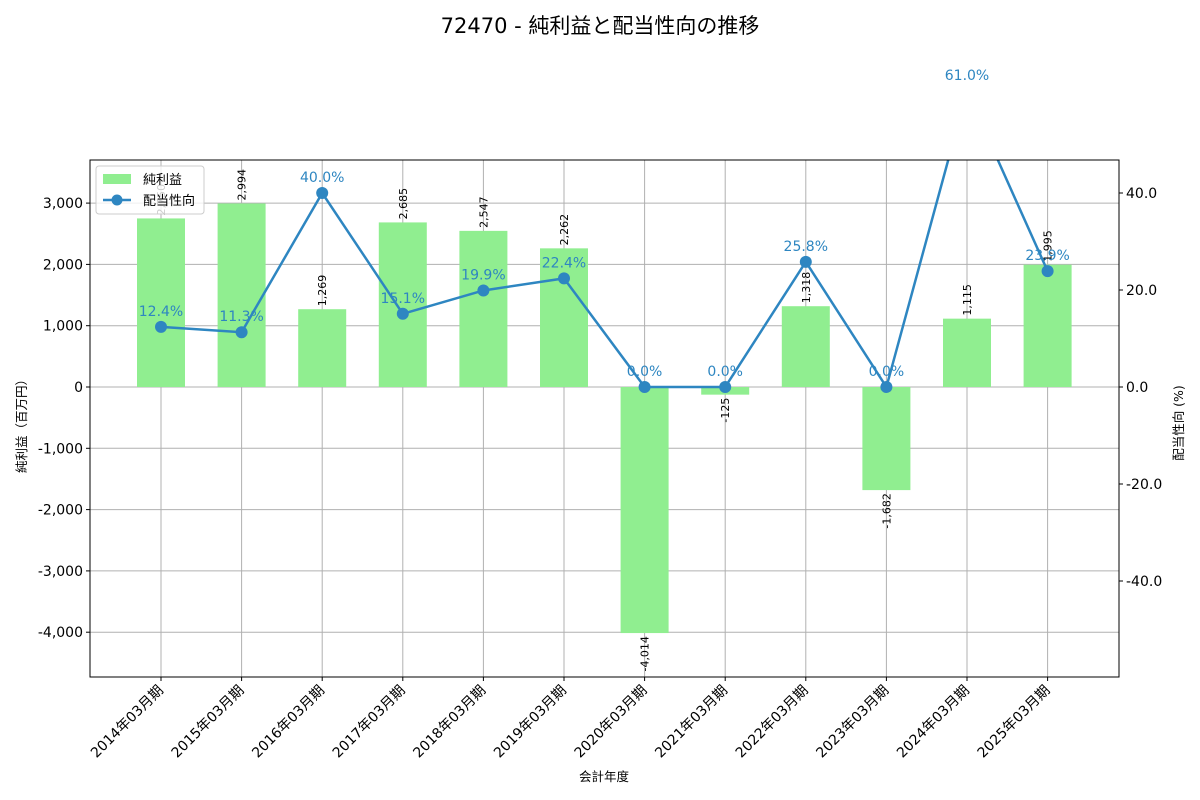 This screenshot has width=1200, height=800. I want to click on left-axis-label: 純利益（百万円）, so click(21, 423).